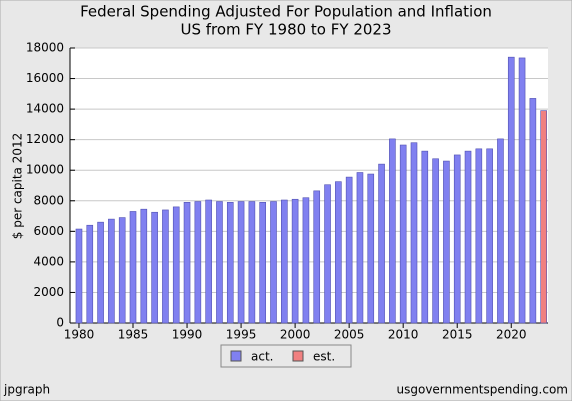  Describe the element at coordinates (45, 139) in the screenshot. I see `y-tick-label: 12000` at that location.